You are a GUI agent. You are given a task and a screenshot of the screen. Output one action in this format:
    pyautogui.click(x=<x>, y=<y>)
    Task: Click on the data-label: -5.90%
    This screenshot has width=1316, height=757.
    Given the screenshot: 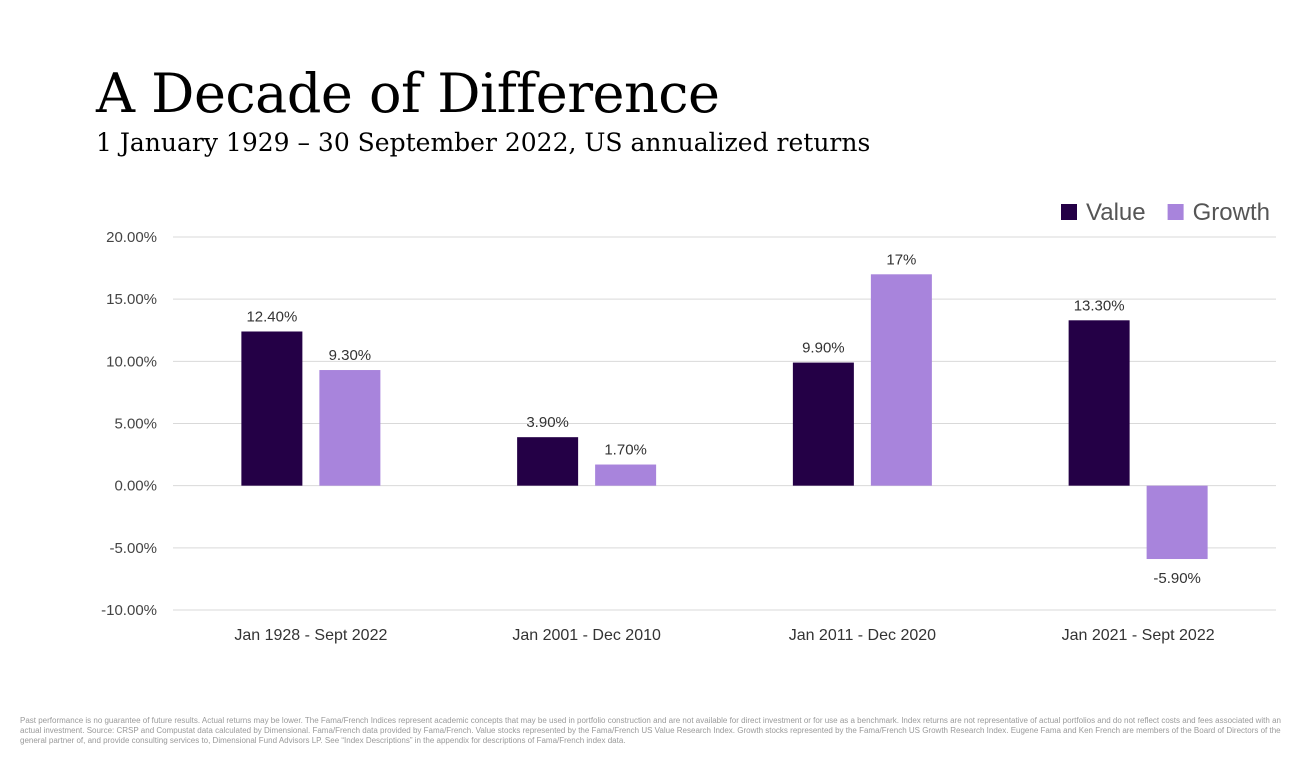 What is the action you would take?
    pyautogui.click(x=1177, y=578)
    